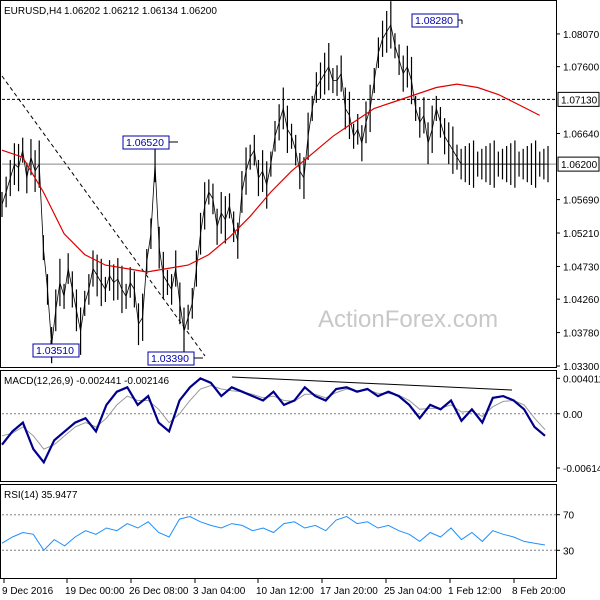 Image resolution: width=600 pixels, height=600 pixels. What do you see at coordinates (273, 533) in the screenshot?
I see `rsi-line` at bounding box center [273, 533].